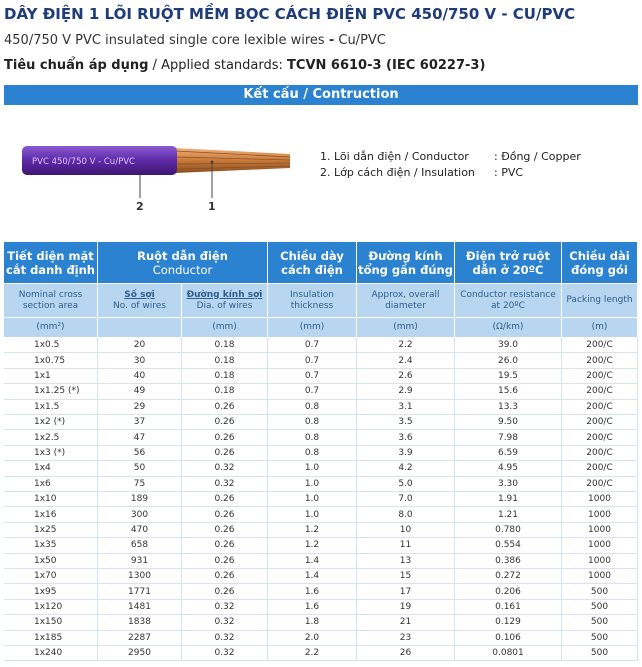  I want to click on table-cell: 0.0801, so click(508, 654).